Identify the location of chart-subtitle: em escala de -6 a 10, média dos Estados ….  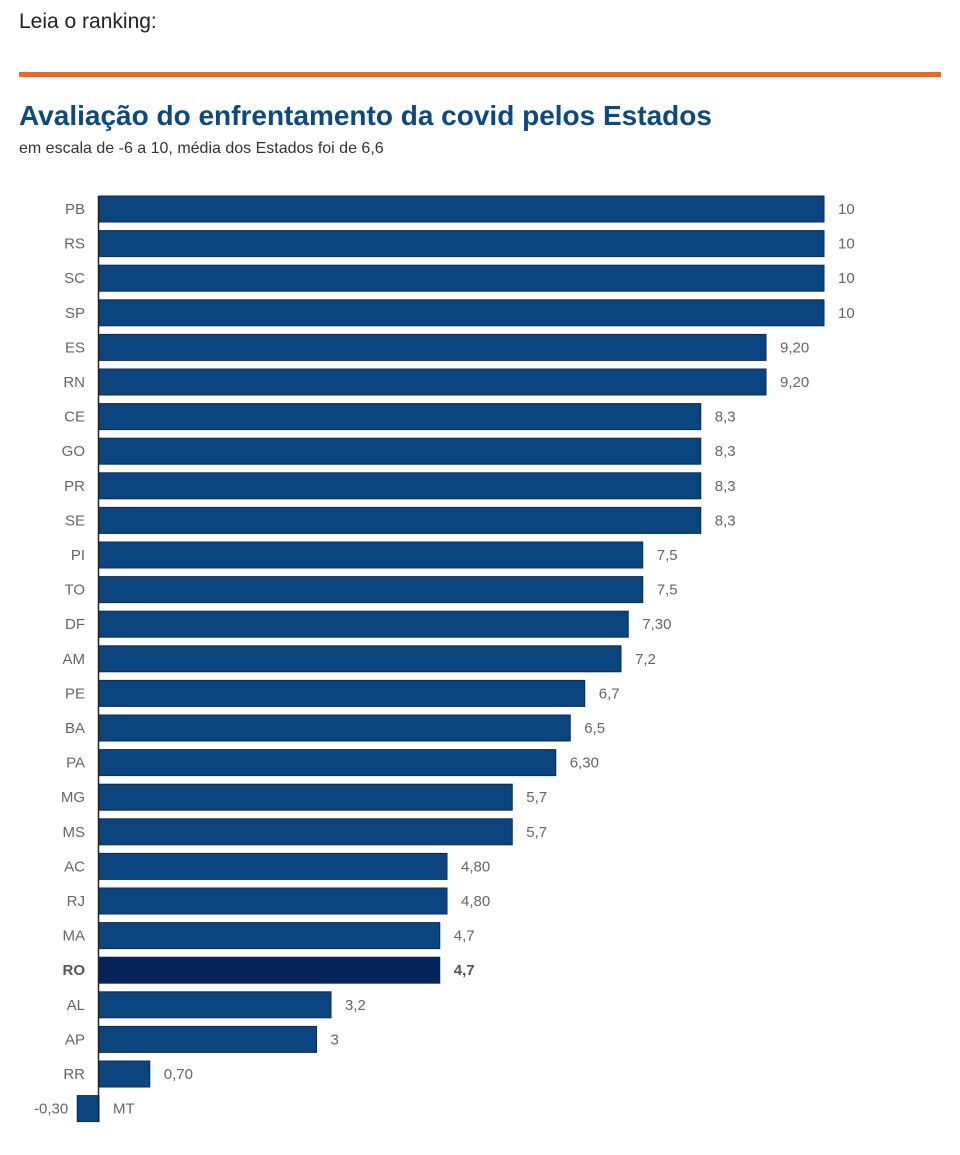
(201, 148).